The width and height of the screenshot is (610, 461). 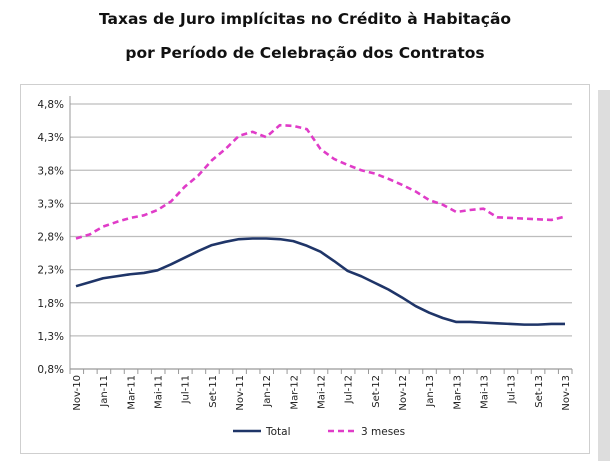 I want to click on x-tick-label: Mar-13, so click(x=457, y=392).